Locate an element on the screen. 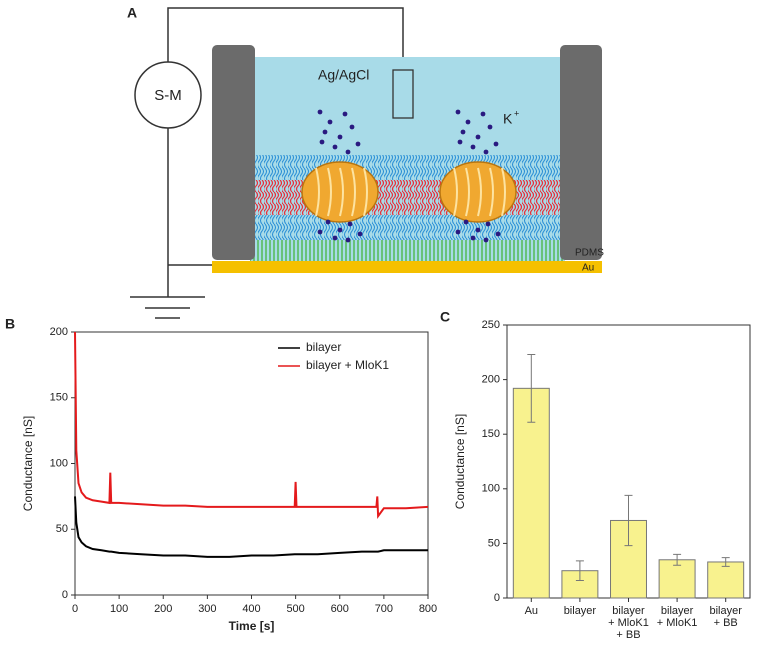 This screenshot has height=645, width=765. electrode is located at coordinates (403, 94).